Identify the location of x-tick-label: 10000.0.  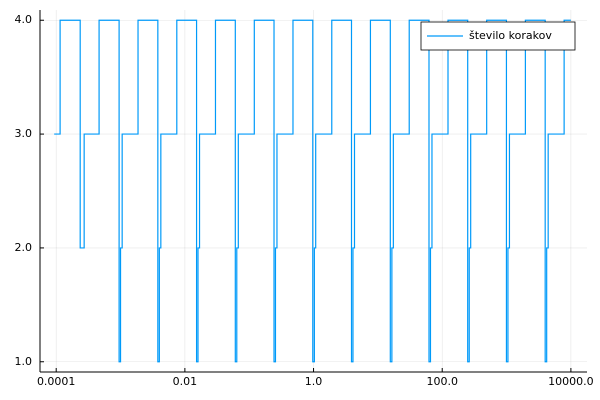
(571, 381).